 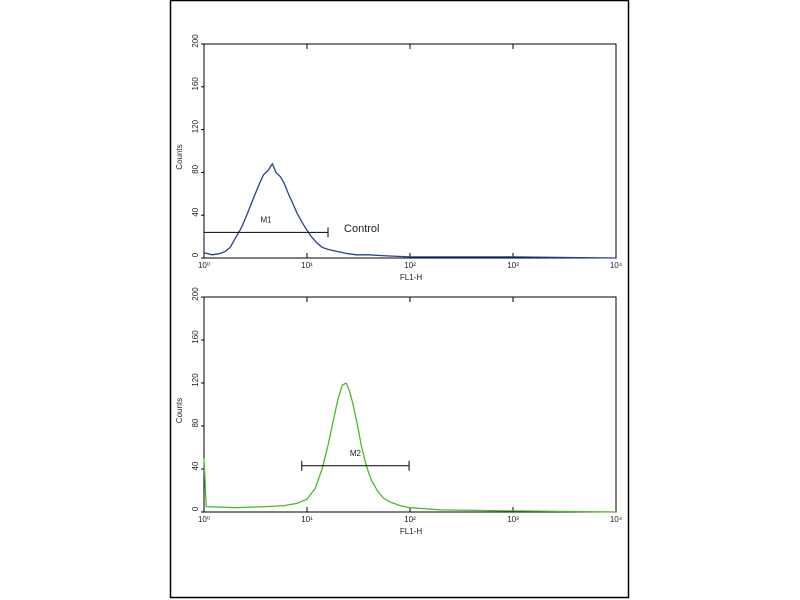 What do you see at coordinates (266, 219) in the screenshot?
I see `marker-label: M1` at bounding box center [266, 219].